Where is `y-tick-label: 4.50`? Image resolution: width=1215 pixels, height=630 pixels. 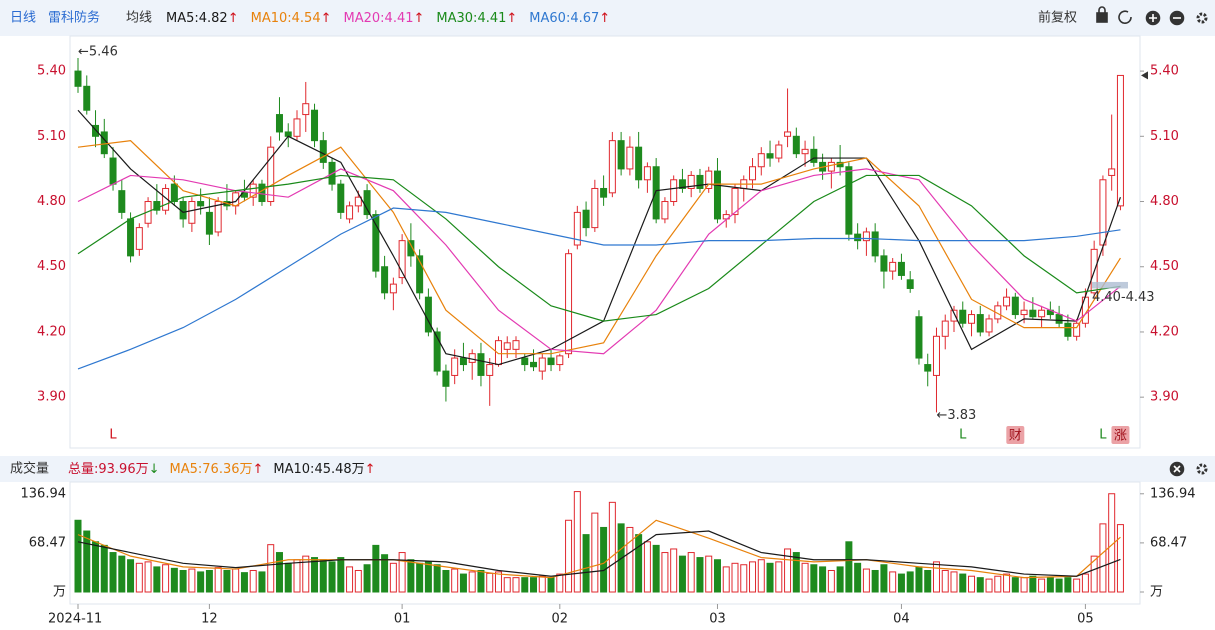
y-tick-label: 4.50 is located at coordinates (51, 266).